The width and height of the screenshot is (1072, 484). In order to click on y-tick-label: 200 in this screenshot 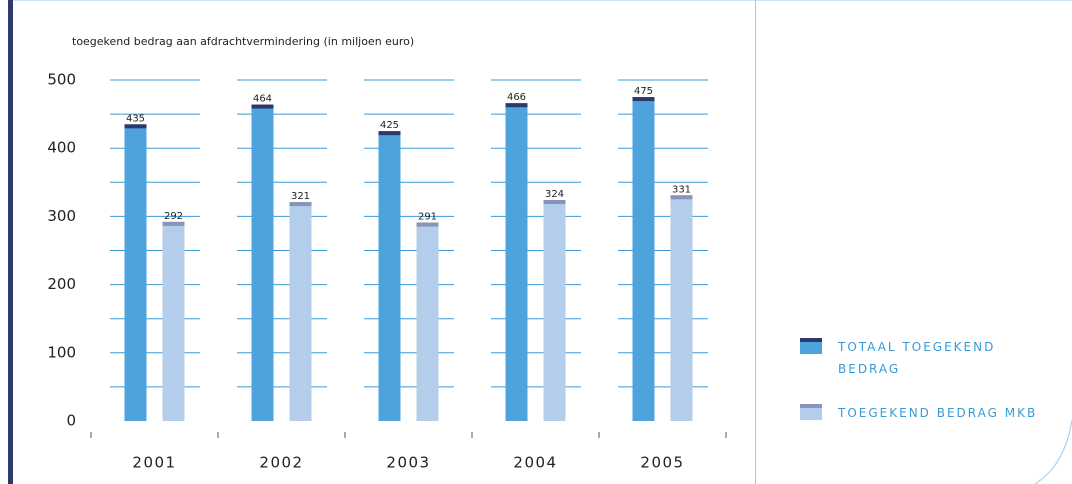, I will do `click(61, 284)`.